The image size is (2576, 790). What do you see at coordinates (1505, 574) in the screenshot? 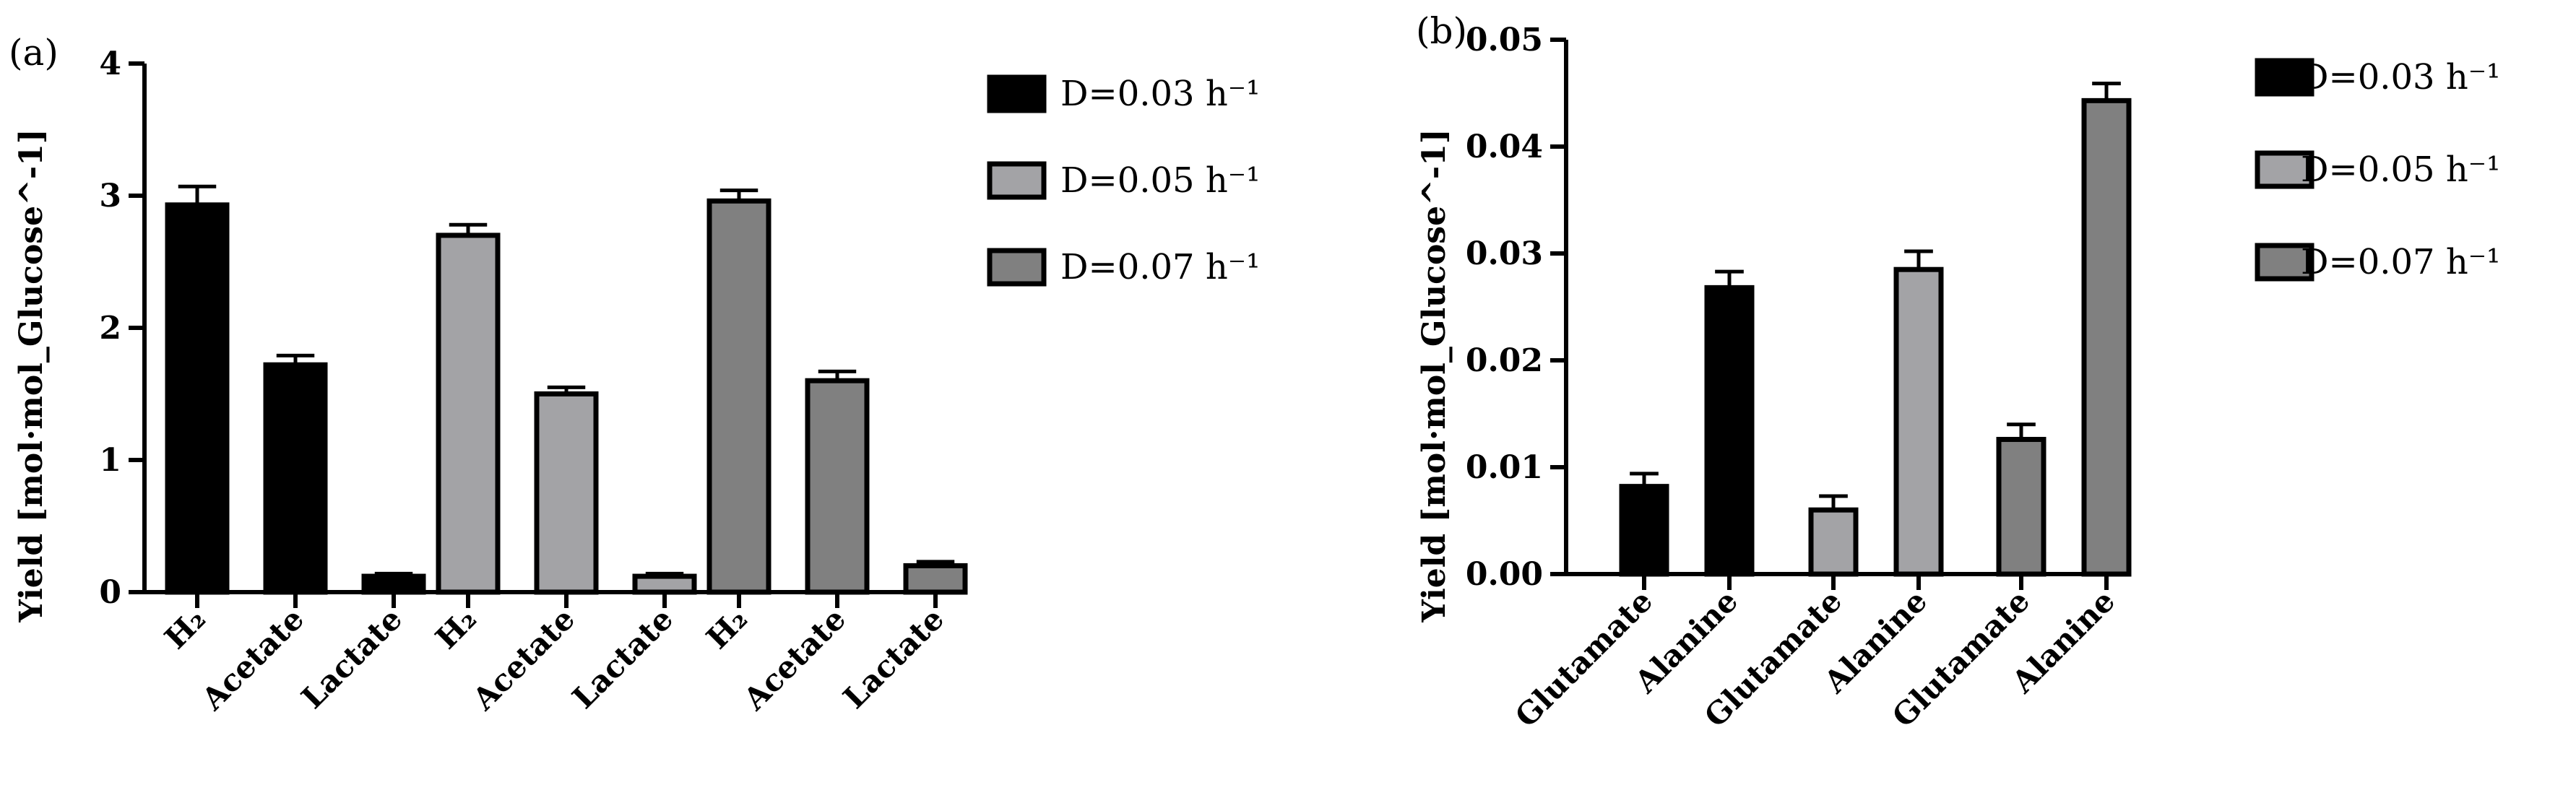
I see `y-tick-label: 0.00` at bounding box center [1505, 574].